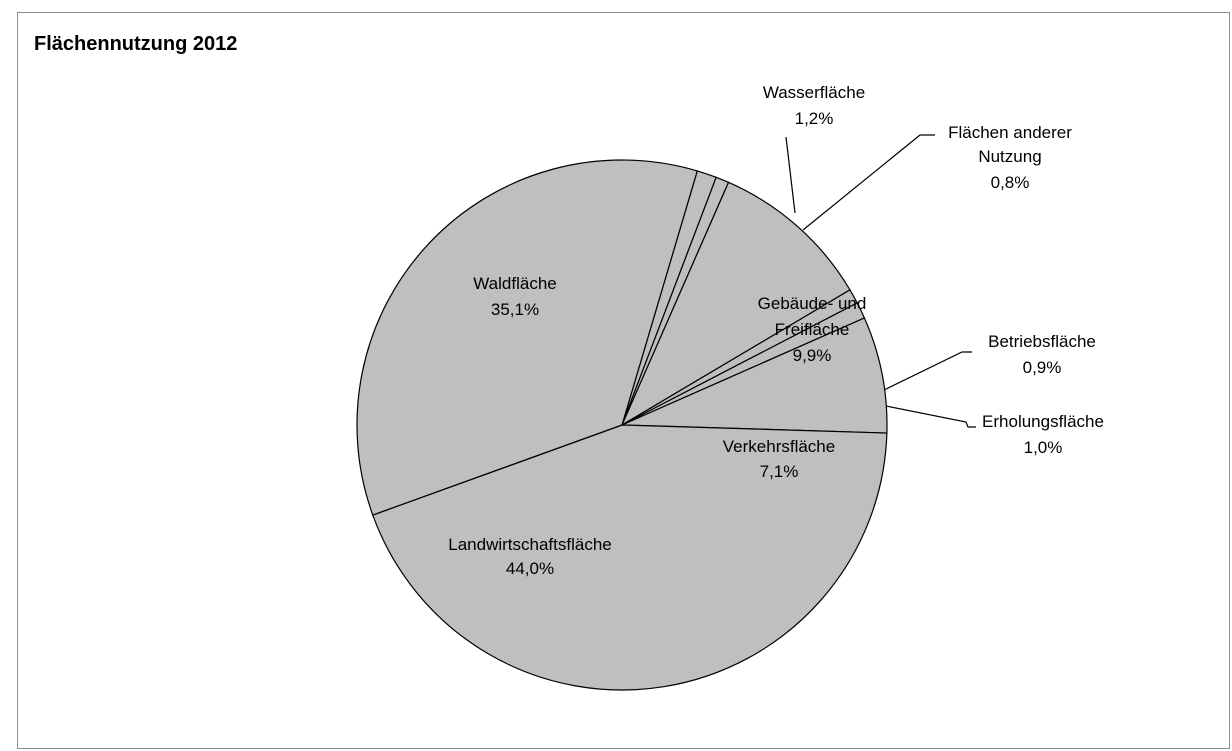  What do you see at coordinates (629, 557) in the screenshot?
I see `pie-slice-landwirtschaftsfläche` at bounding box center [629, 557].